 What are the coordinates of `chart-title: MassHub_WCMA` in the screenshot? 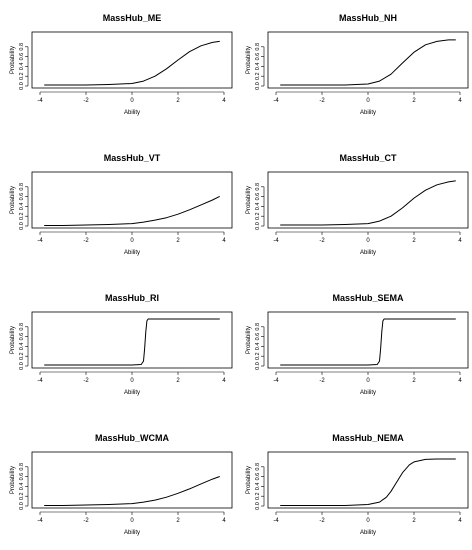 It's located at (132, 438).